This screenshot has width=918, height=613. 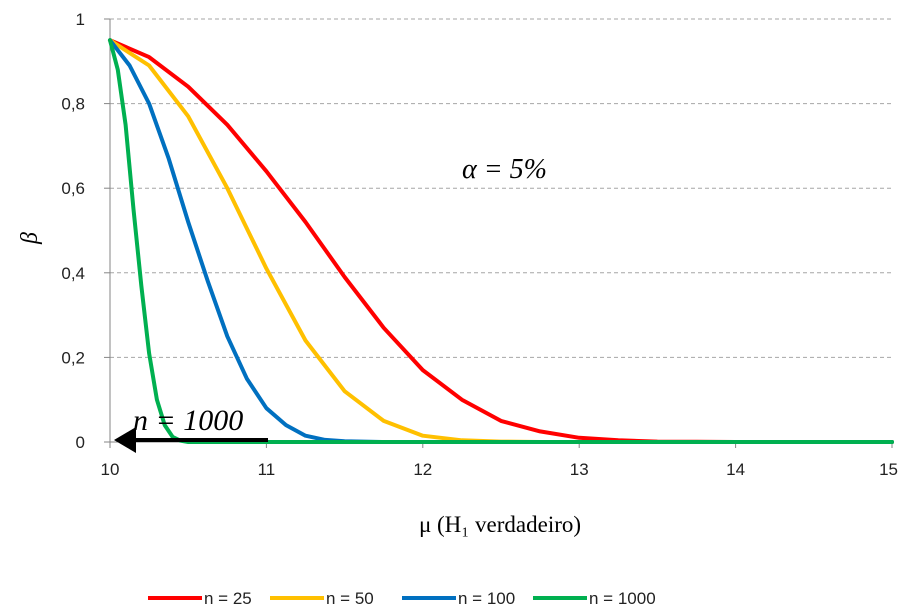 I want to click on x-tick-label: 10, so click(x=110, y=469).